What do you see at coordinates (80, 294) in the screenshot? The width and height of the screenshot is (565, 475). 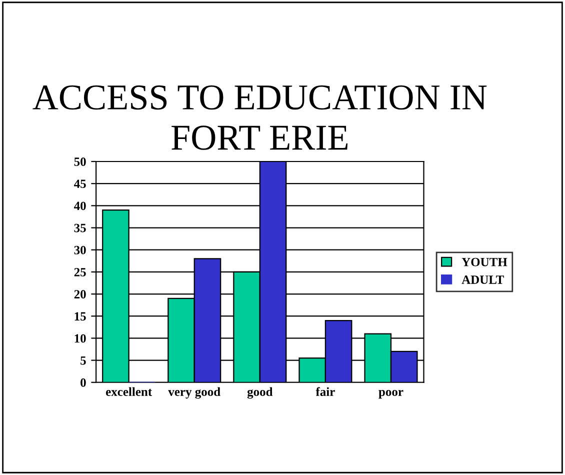 I see `y-tick-label: 20` at bounding box center [80, 294].